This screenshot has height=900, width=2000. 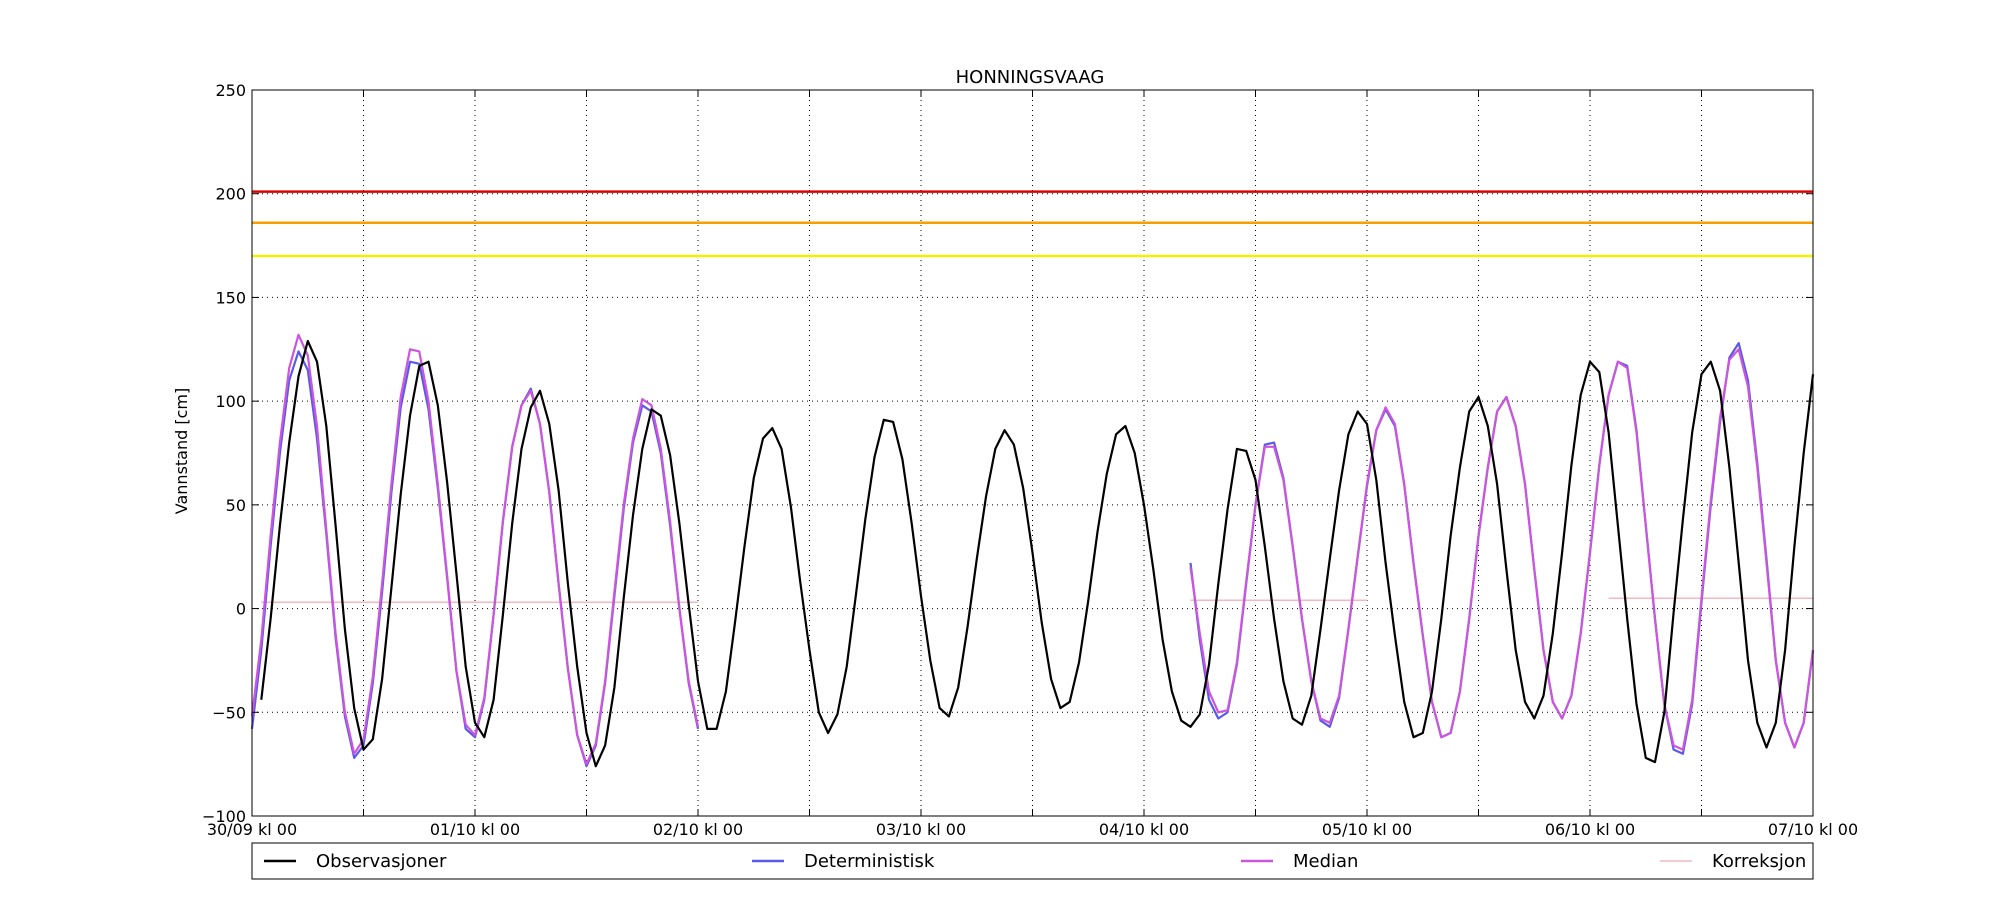 What do you see at coordinates (921, 829) in the screenshot?
I see `x-tick-label: 03/10 kl 00` at bounding box center [921, 829].